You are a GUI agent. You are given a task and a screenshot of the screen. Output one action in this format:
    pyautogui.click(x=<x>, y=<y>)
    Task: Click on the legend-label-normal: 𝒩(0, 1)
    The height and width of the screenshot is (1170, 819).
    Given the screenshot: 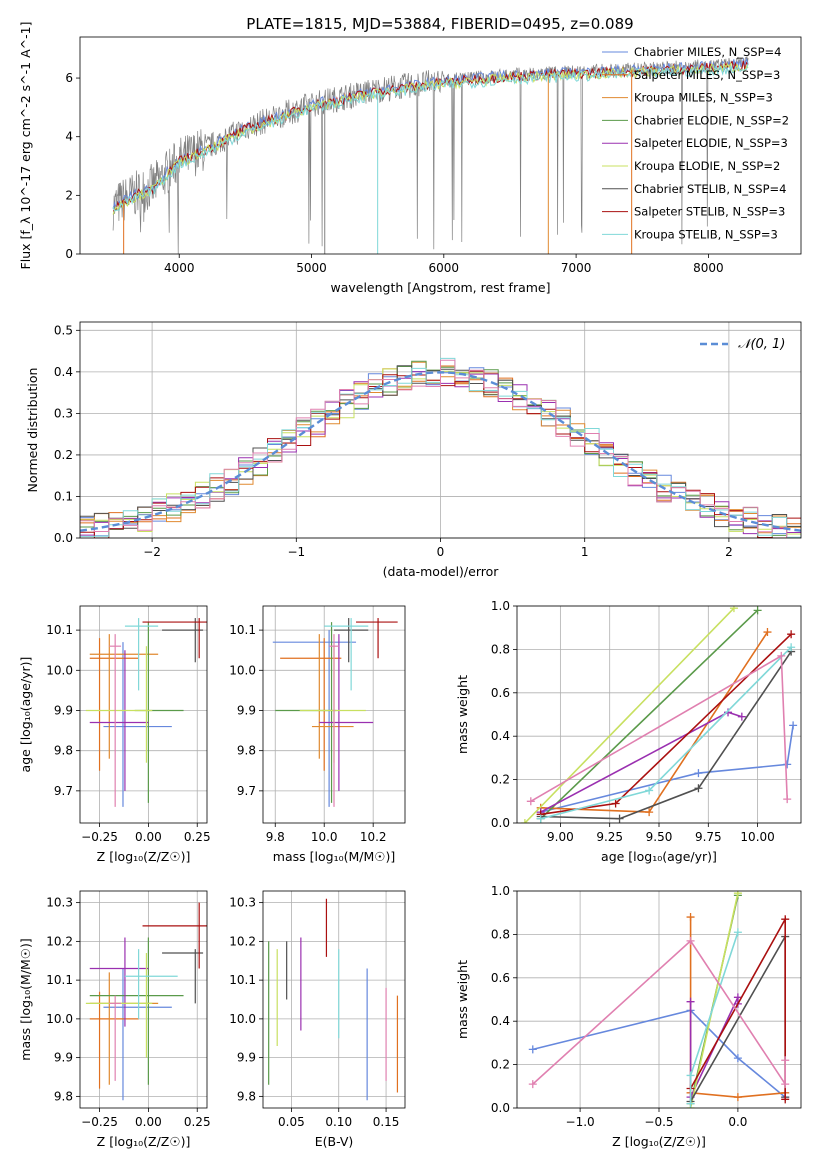 What is the action you would take?
    pyautogui.click(x=761, y=344)
    